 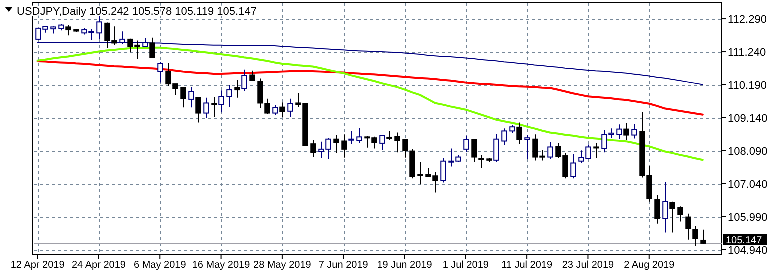 What do you see at coordinates (748, 218) in the screenshot?
I see `y-tick-label: 105.990` at bounding box center [748, 218].